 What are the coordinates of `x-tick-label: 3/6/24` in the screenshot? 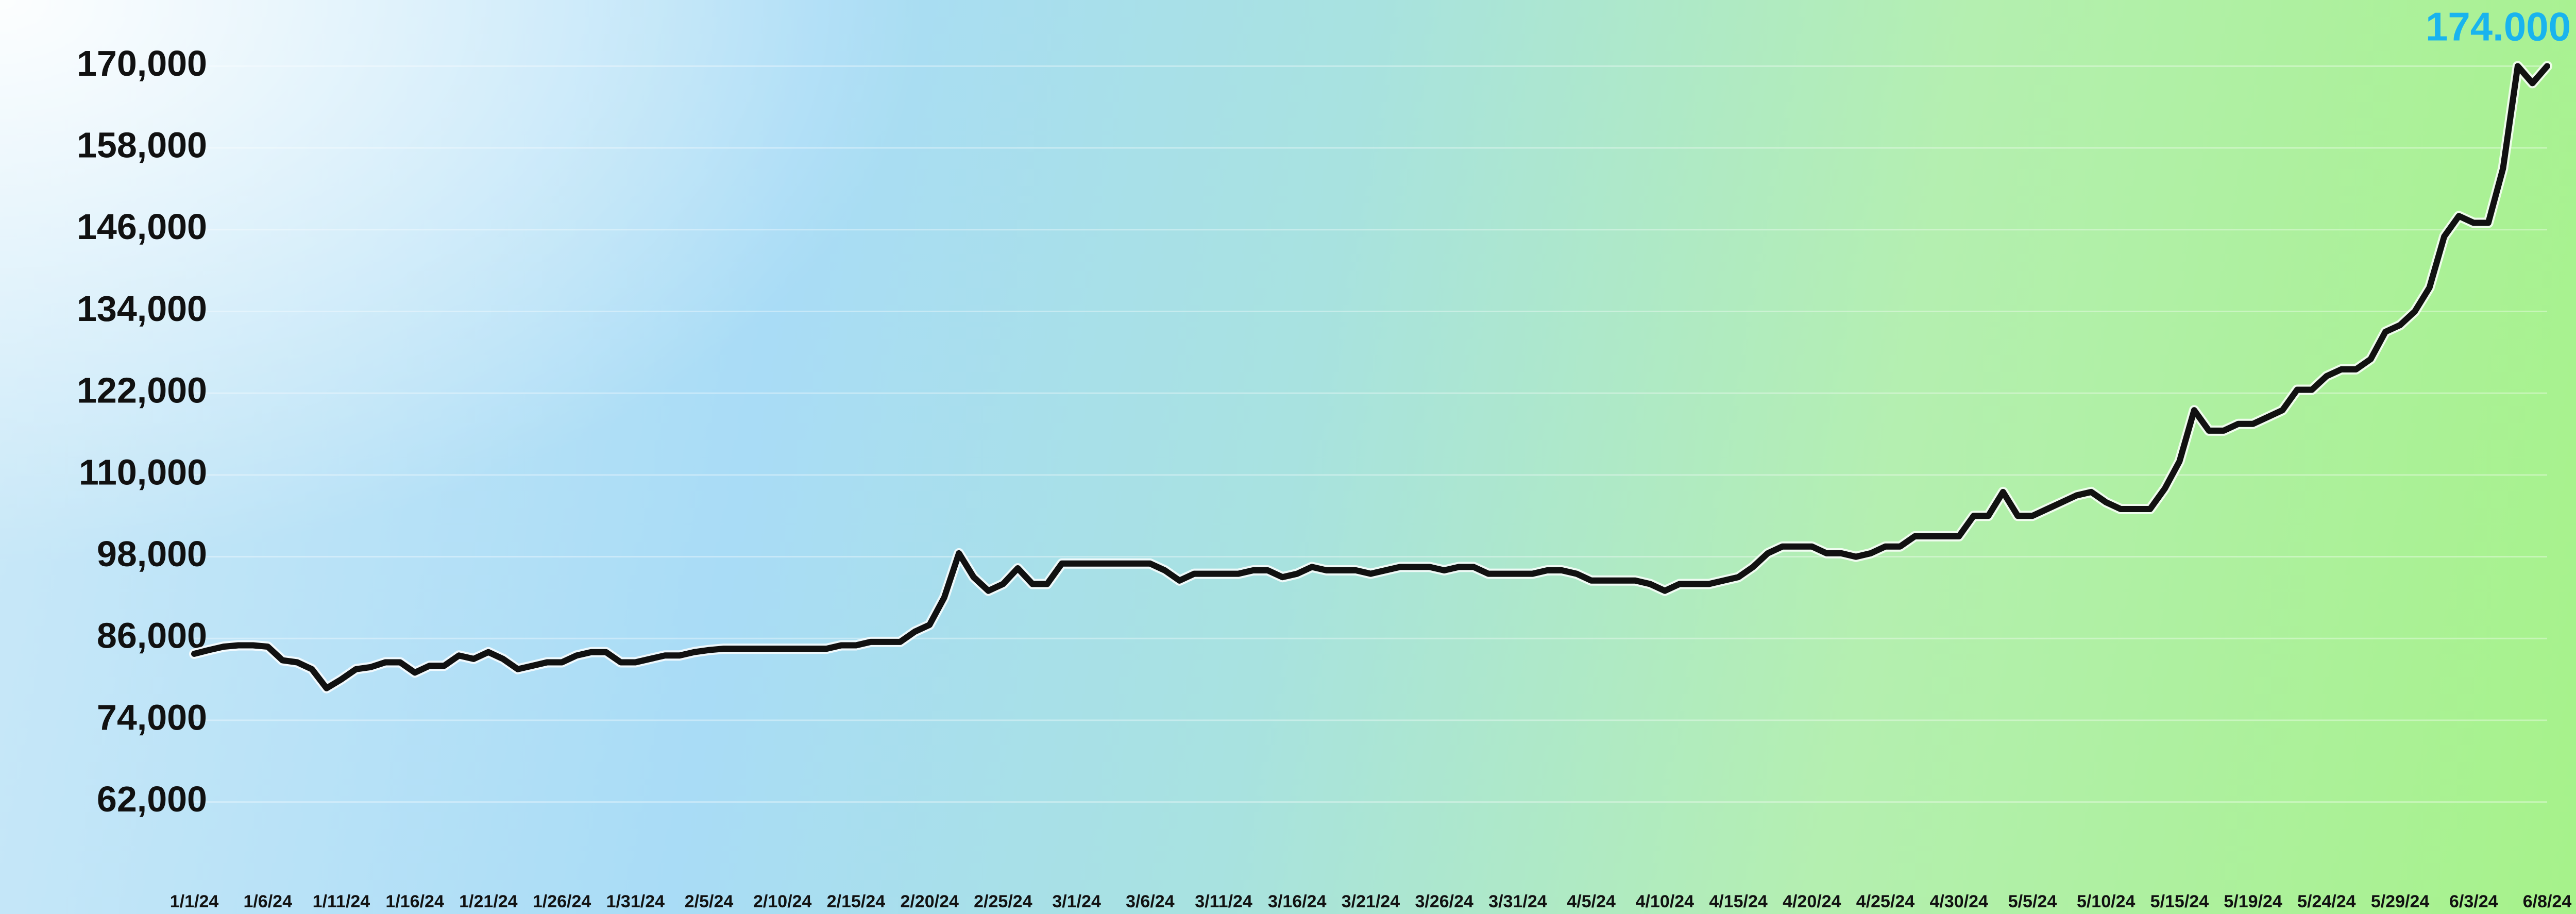 It's located at (1150, 901).